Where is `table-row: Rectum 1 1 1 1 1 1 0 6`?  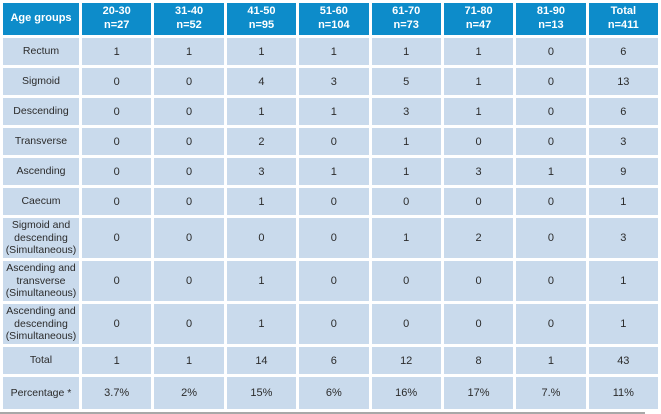
table-row: Rectum 1 1 1 1 1 1 0 6 is located at coordinates (330, 51).